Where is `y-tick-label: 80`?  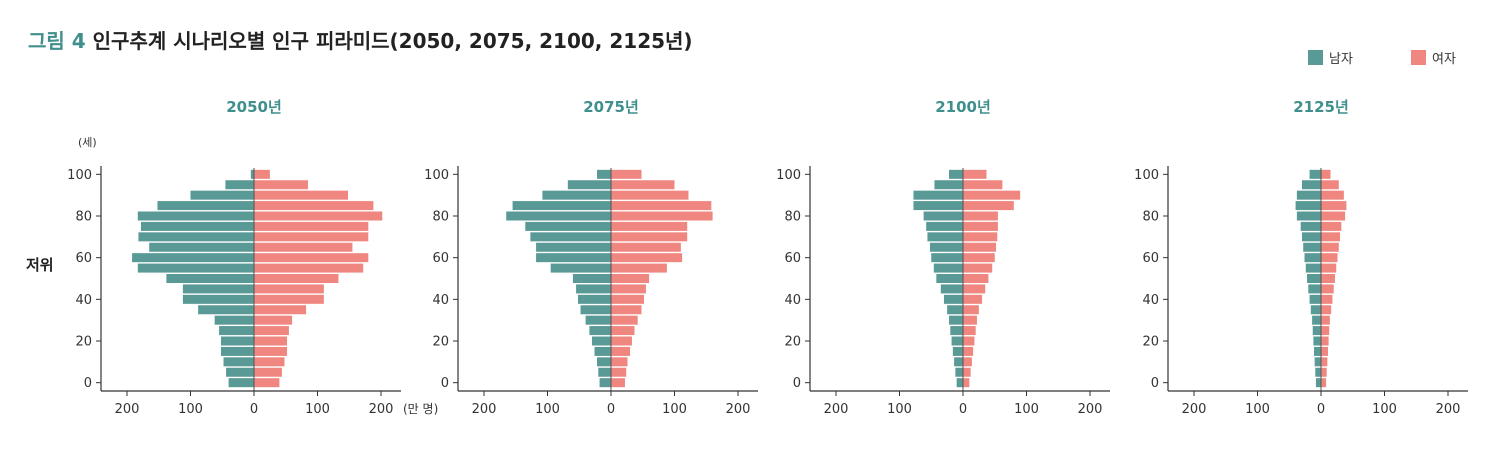
y-tick-label: 80 is located at coordinates (83, 217).